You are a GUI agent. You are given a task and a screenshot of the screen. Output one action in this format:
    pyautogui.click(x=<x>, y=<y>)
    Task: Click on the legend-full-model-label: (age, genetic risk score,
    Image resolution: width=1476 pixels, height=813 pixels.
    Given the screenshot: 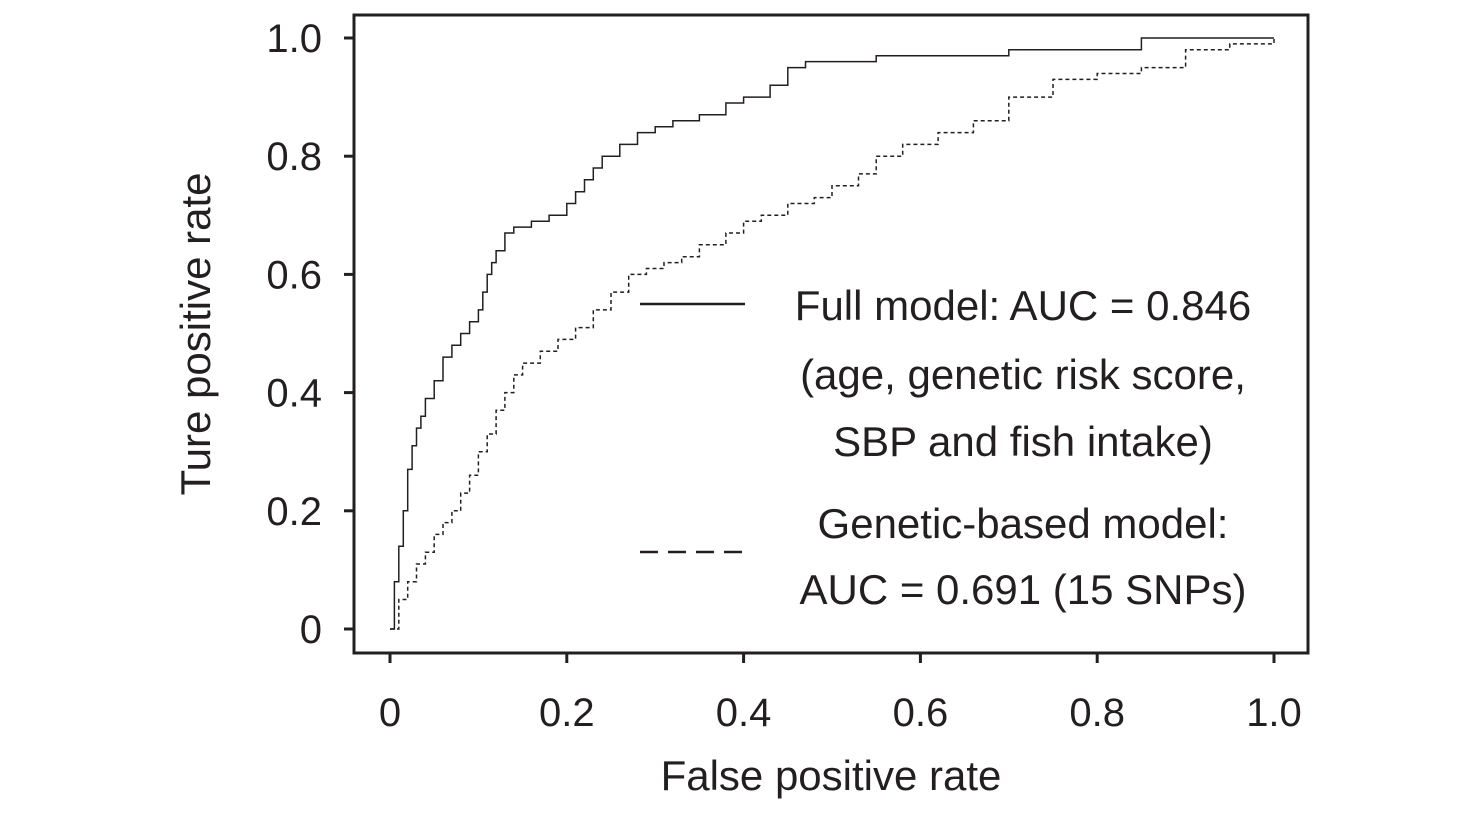 What is the action you would take?
    pyautogui.click(x=1023, y=374)
    